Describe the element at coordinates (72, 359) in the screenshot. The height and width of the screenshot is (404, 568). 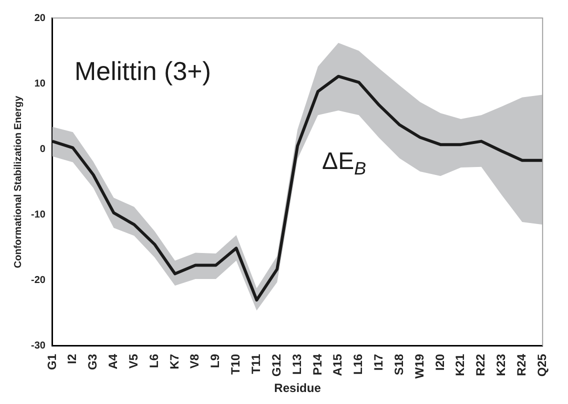
I see `x-tick-label: I2` at that location.